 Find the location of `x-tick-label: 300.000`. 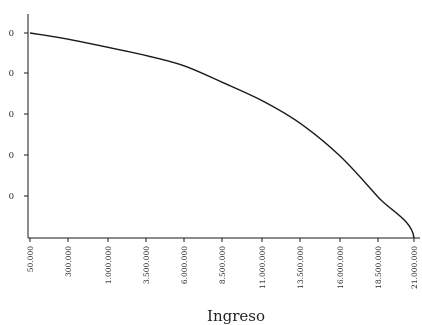

x-tick-label: 300.000 is located at coordinates (68, 261).